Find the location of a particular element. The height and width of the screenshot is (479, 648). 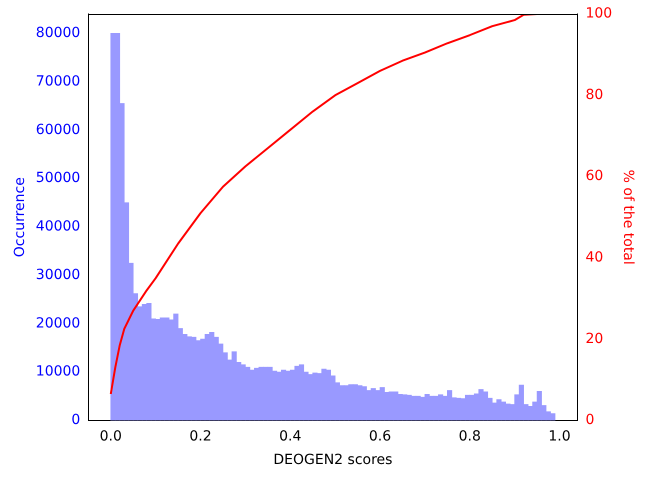

x-axis-title: DEOGEN2 scores is located at coordinates (332, 460).